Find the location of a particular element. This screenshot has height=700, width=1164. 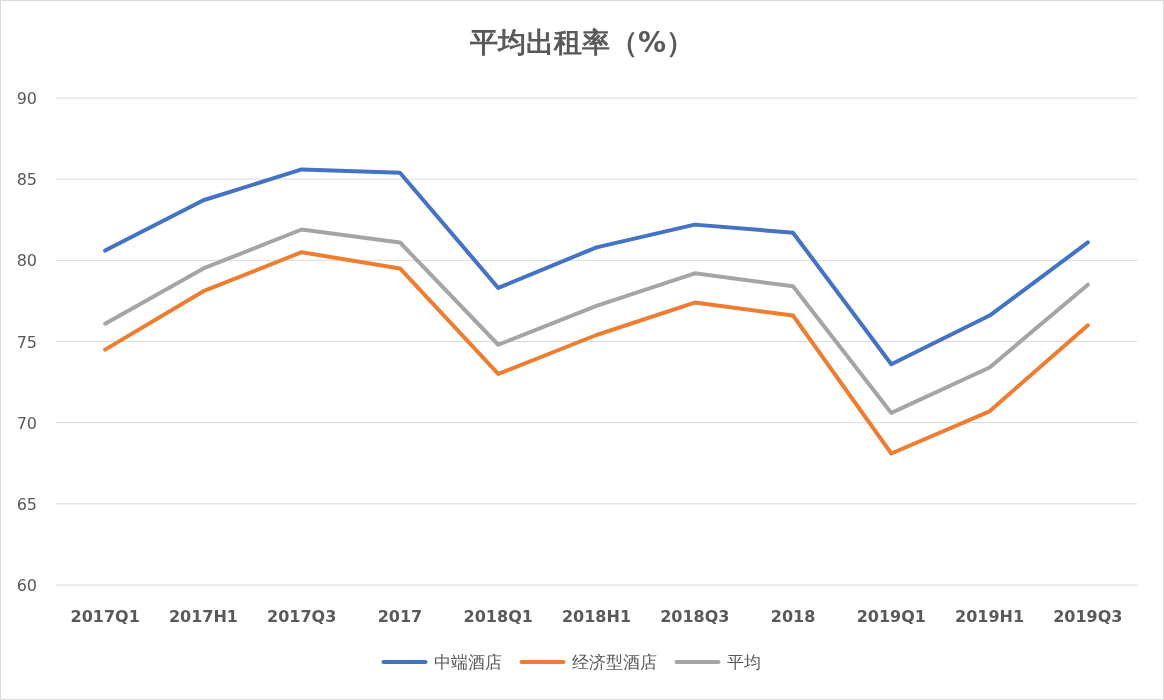

x-tick-label: 2017 is located at coordinates (400, 616).